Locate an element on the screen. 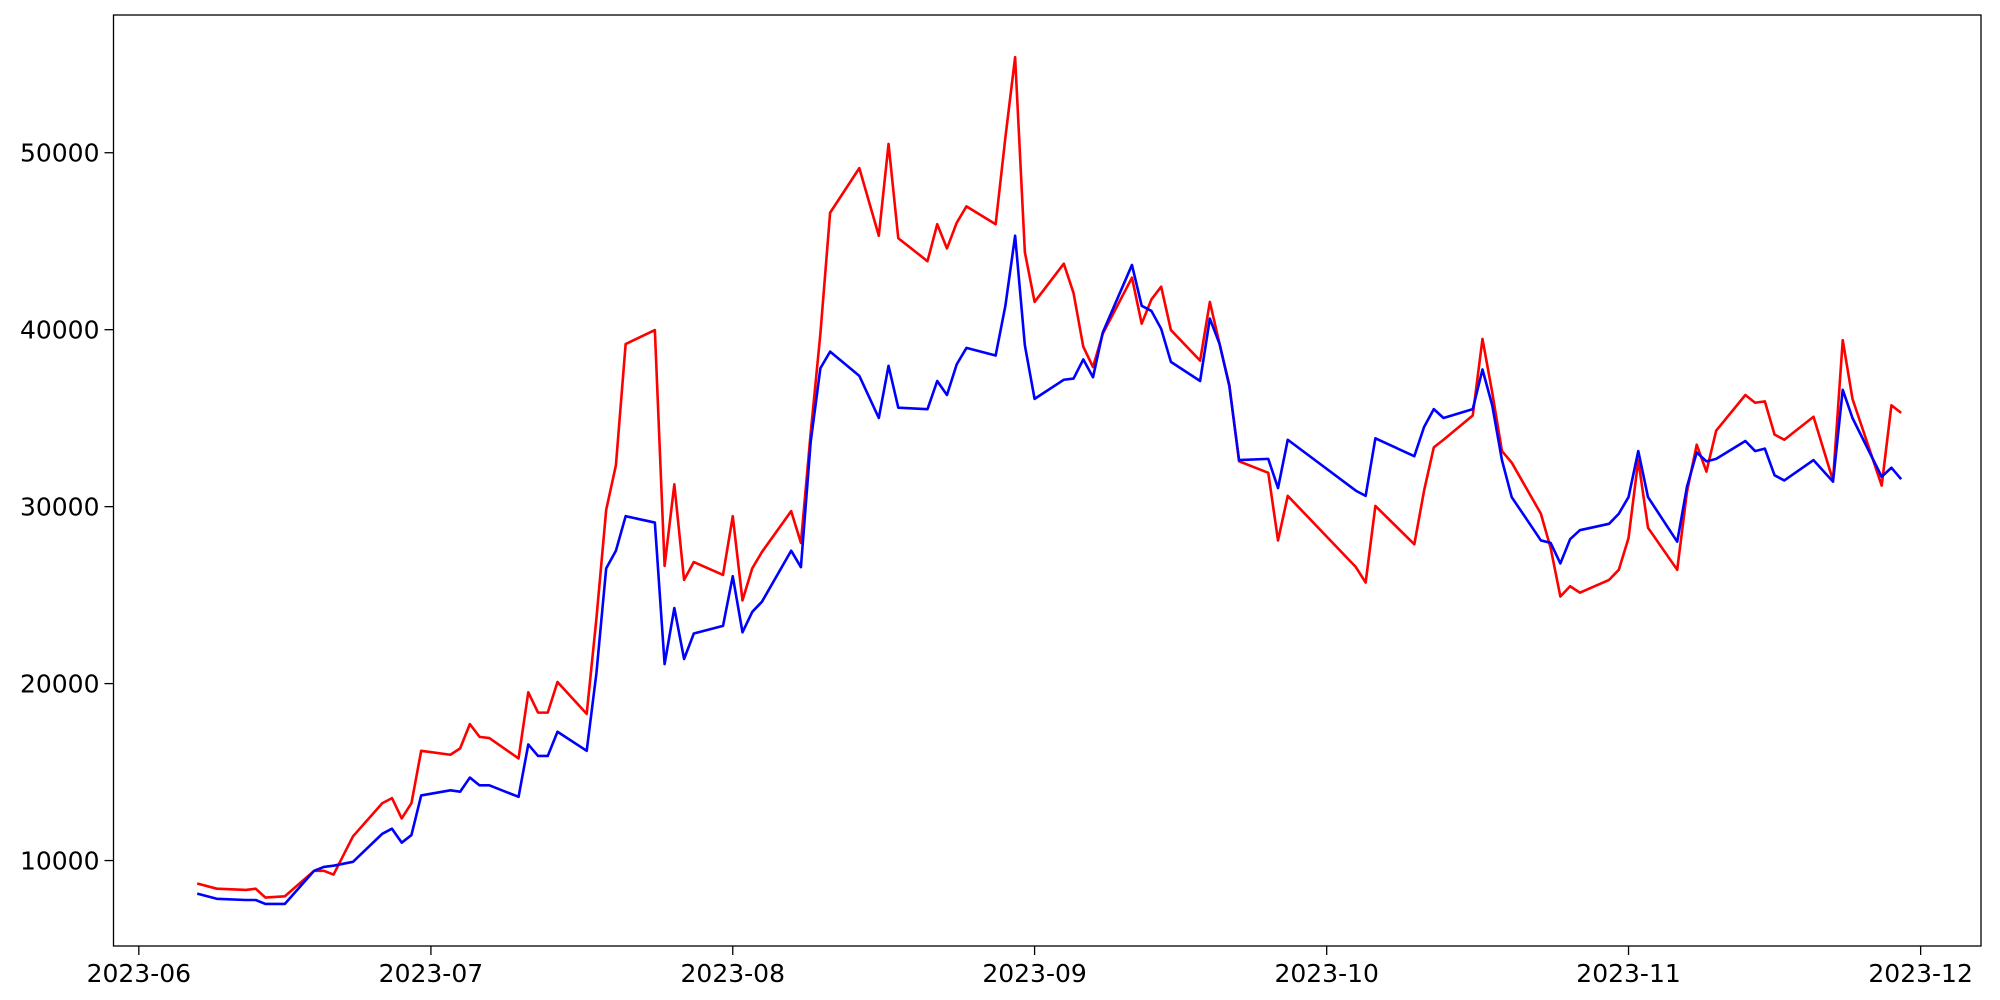  x-tick-label: 2023-11 is located at coordinates (1628, 973).